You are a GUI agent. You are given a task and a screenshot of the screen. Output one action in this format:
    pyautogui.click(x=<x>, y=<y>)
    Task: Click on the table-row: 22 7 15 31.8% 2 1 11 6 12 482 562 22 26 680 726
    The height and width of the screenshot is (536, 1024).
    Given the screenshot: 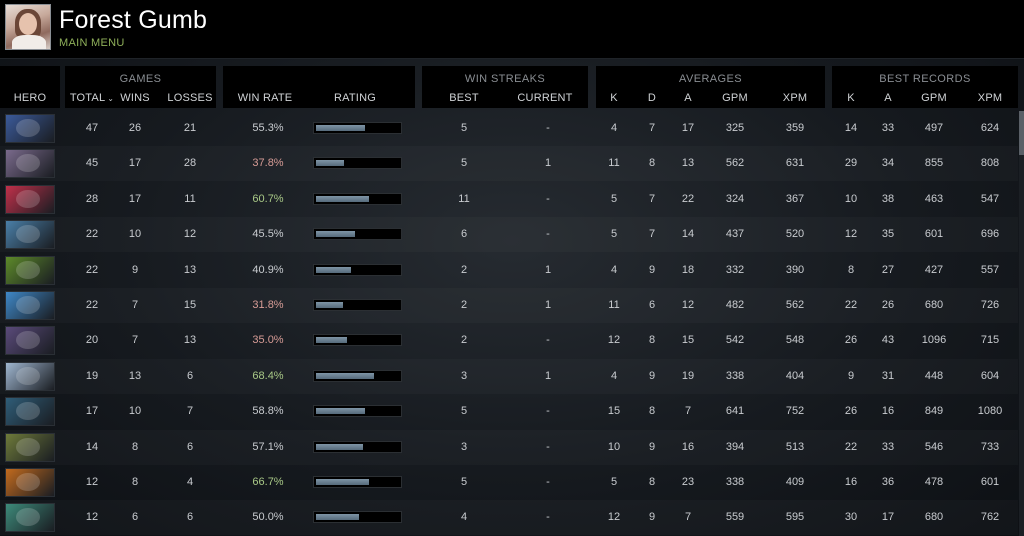 What is the action you would take?
    pyautogui.click(x=509, y=305)
    